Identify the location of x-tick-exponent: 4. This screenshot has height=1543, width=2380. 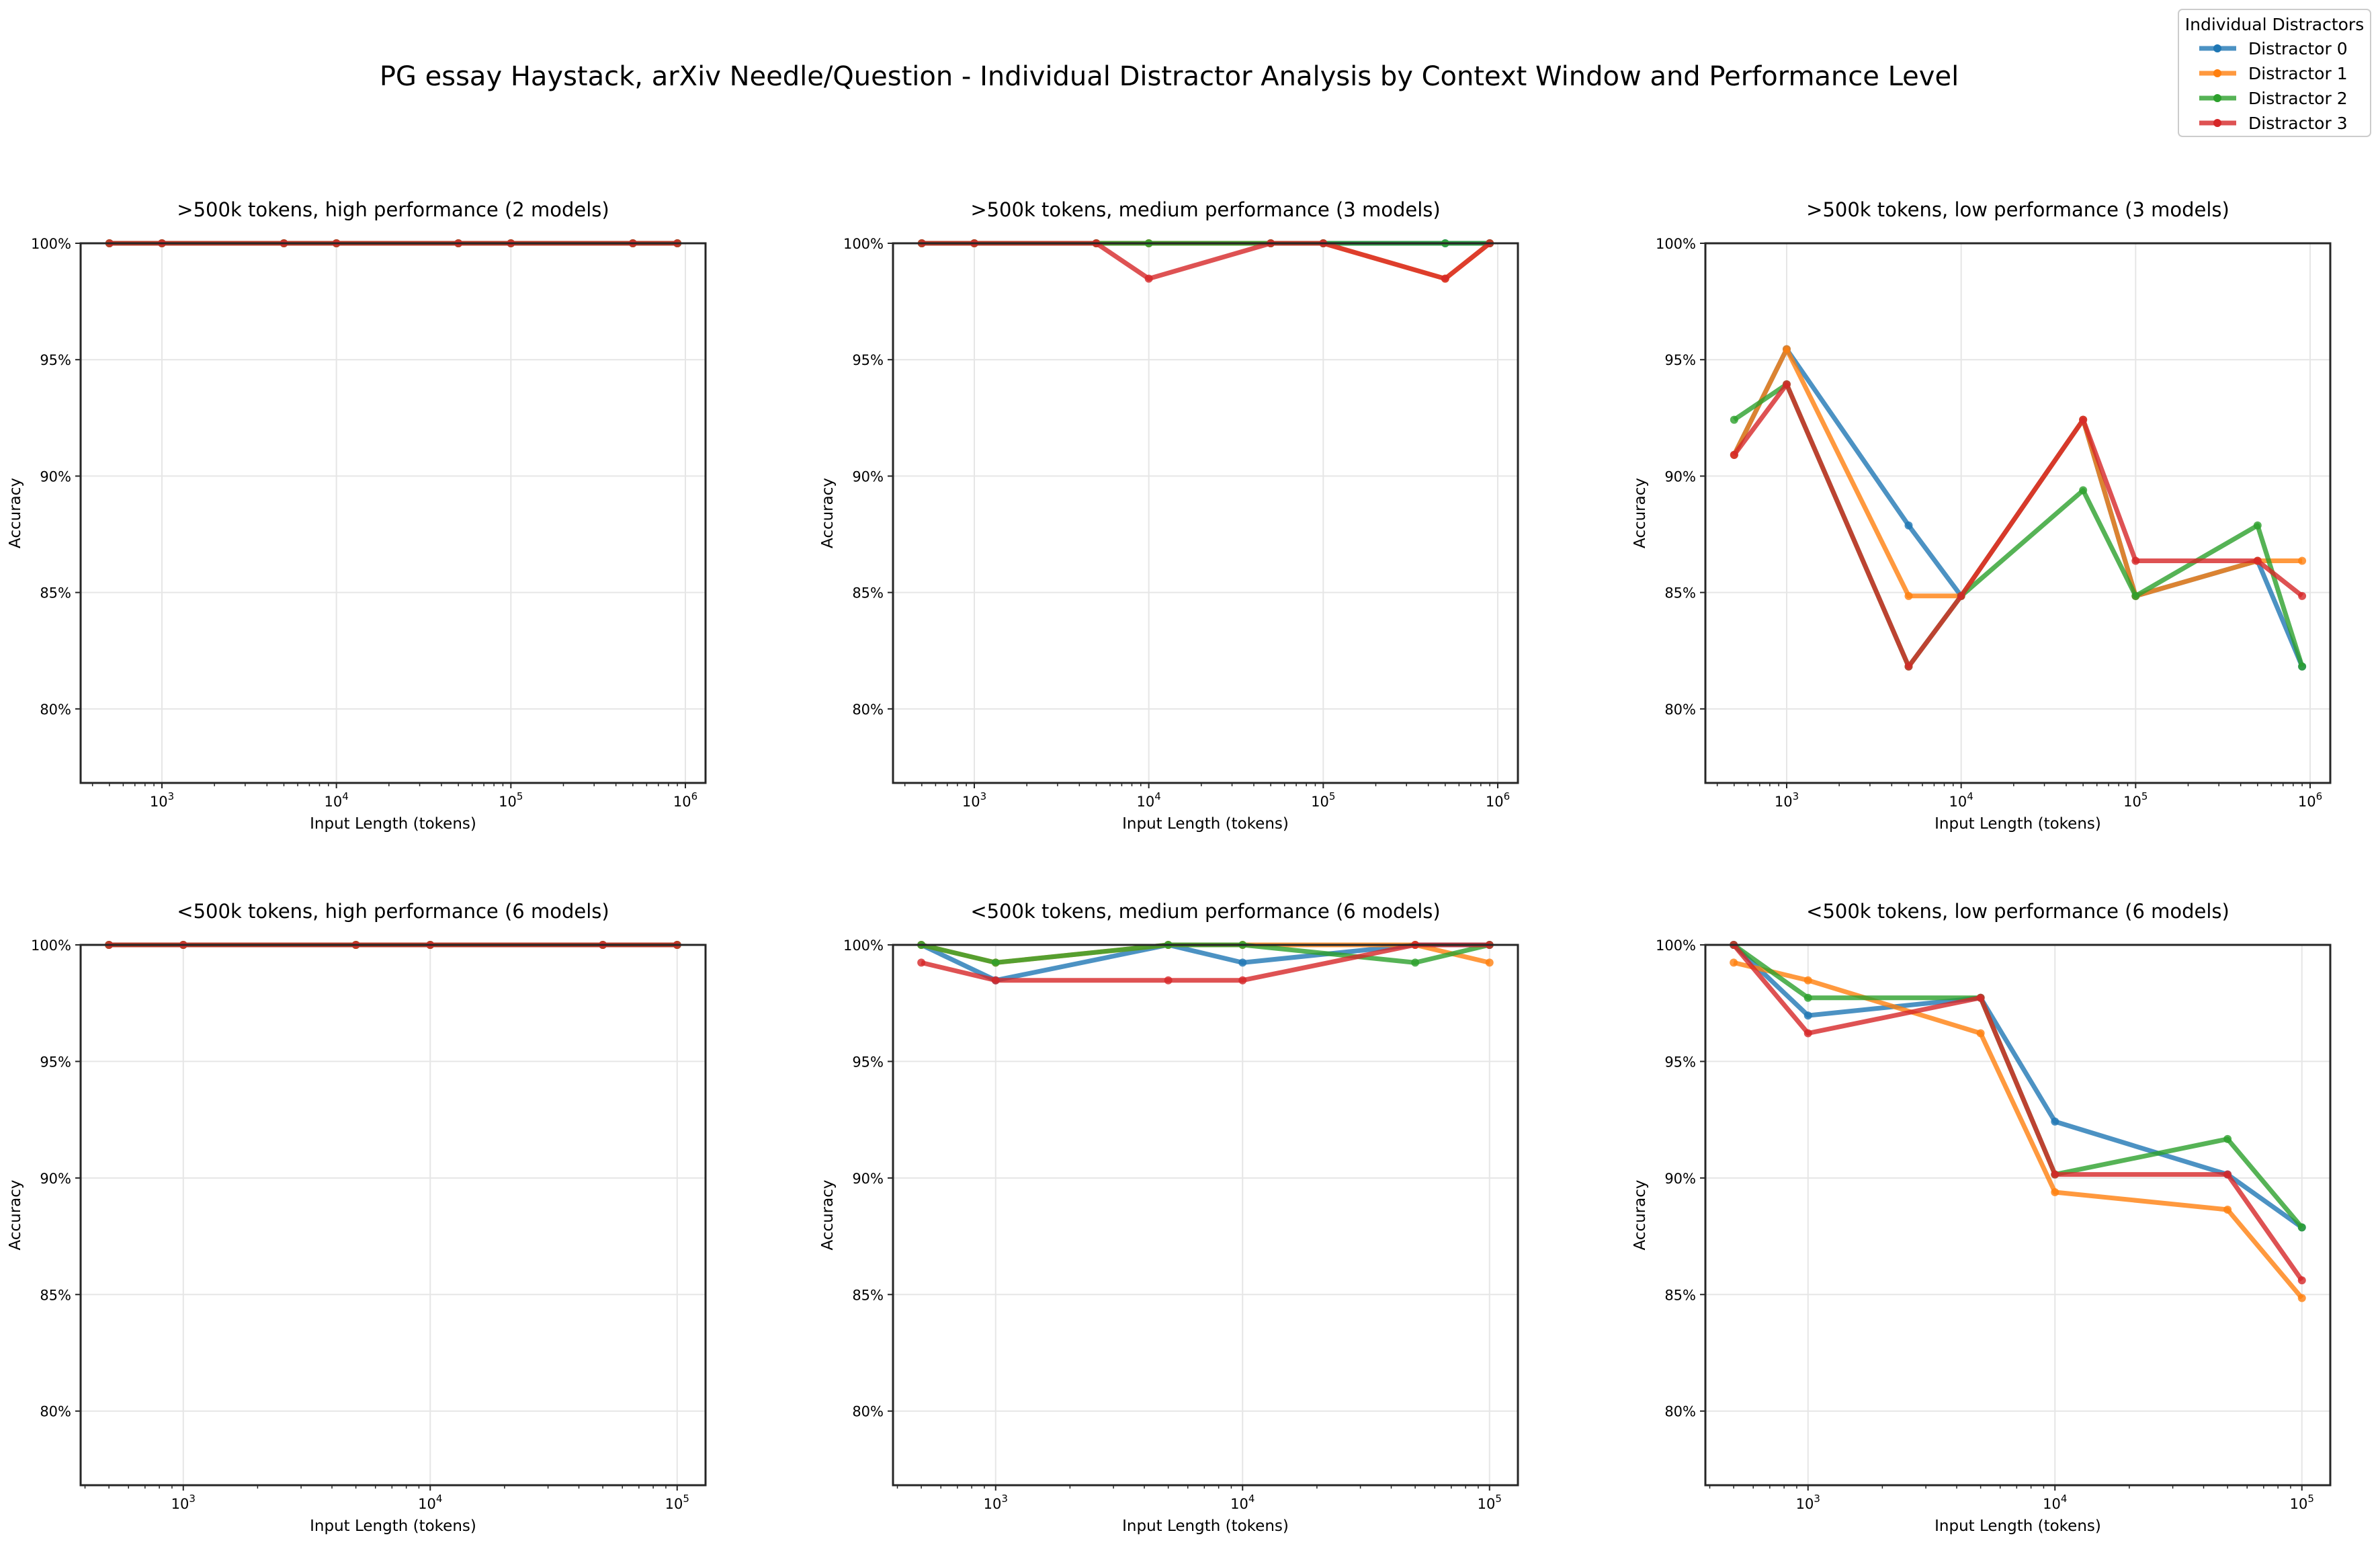
(440, 1499).